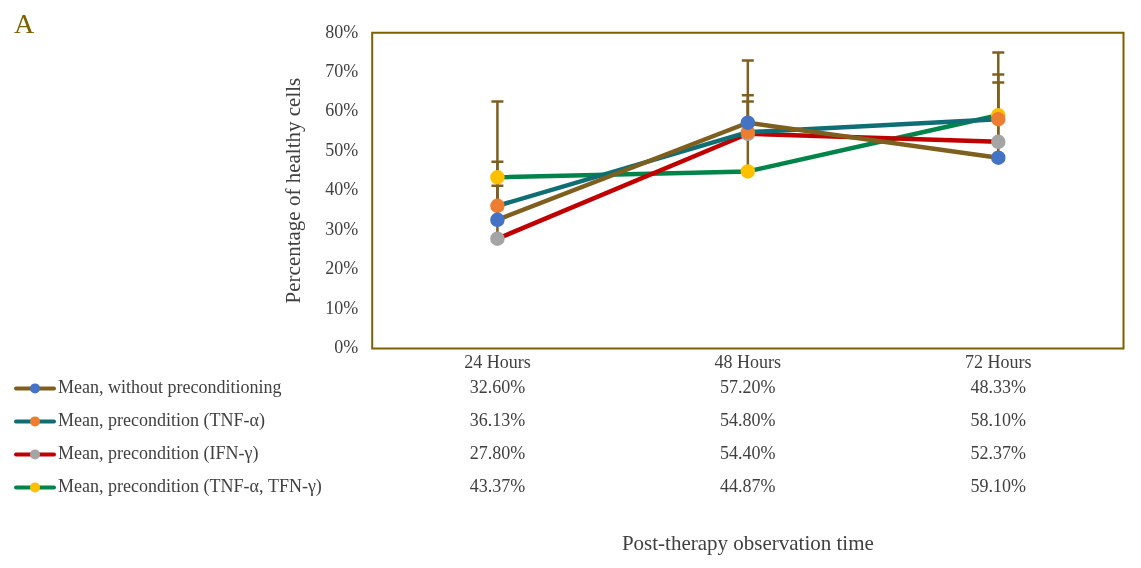 The height and width of the screenshot is (568, 1141). I want to click on text: A, so click(24, 24).